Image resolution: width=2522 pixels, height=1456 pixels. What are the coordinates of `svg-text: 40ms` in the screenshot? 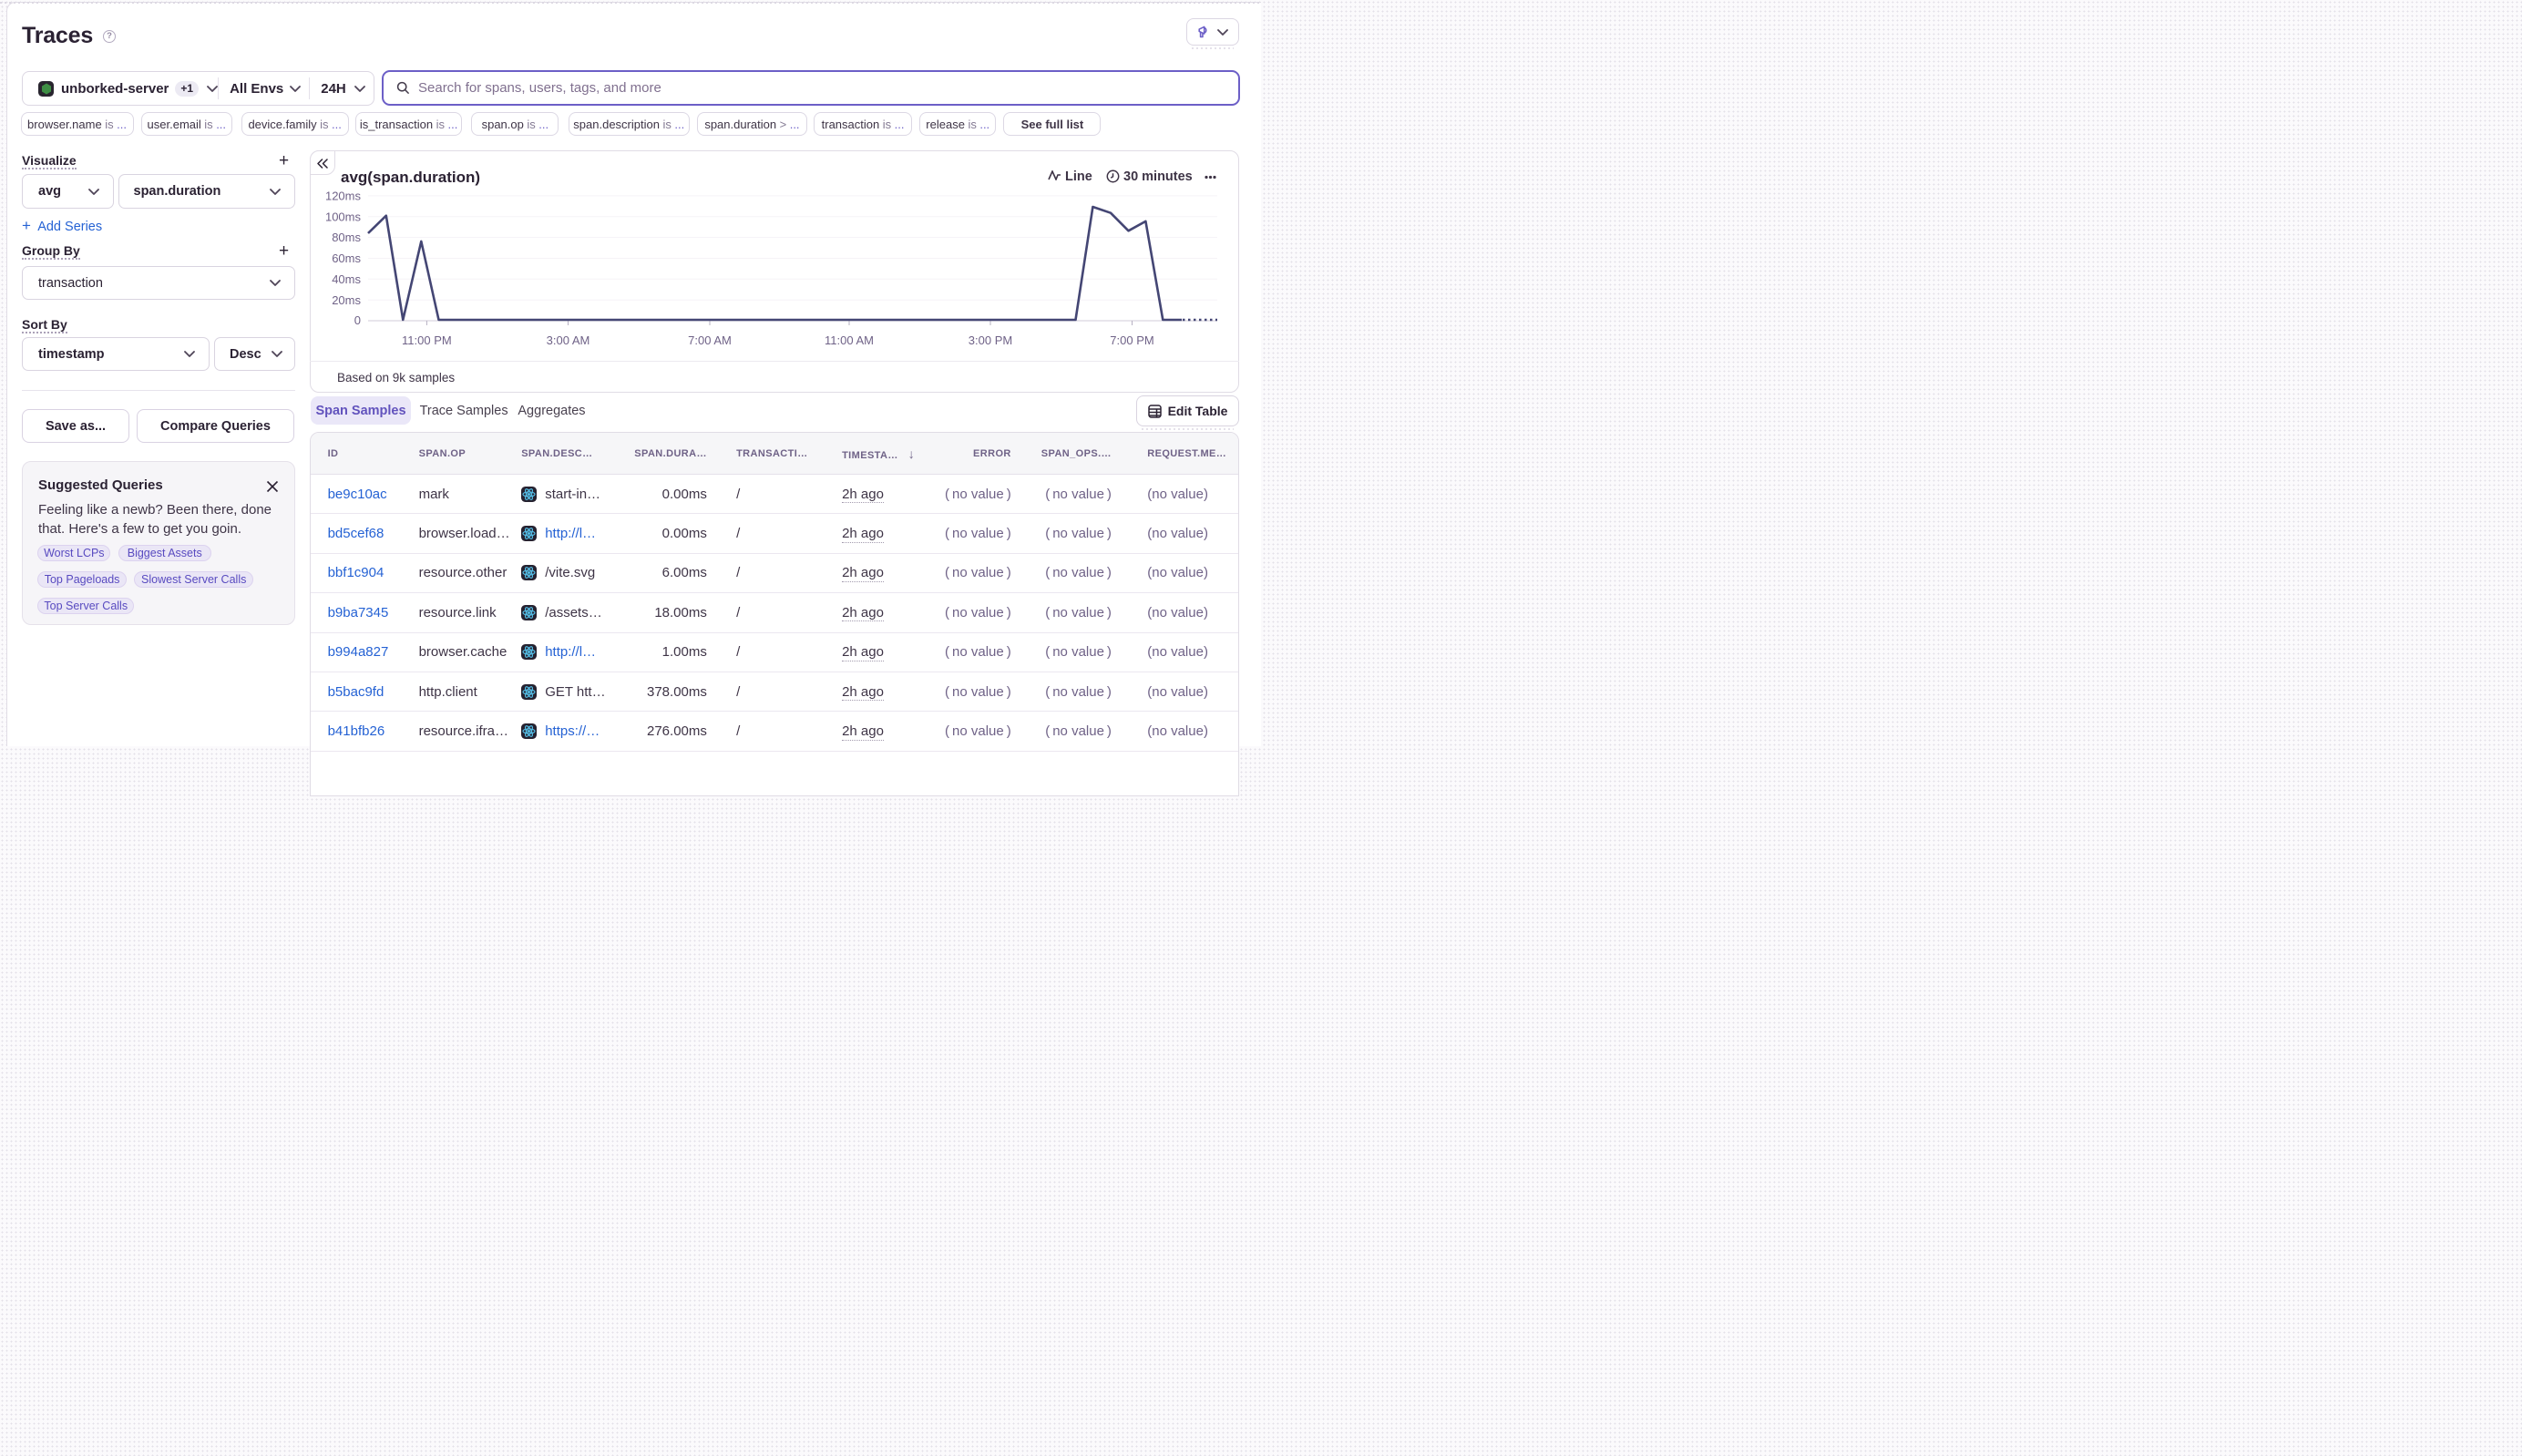 It's located at (347, 279).